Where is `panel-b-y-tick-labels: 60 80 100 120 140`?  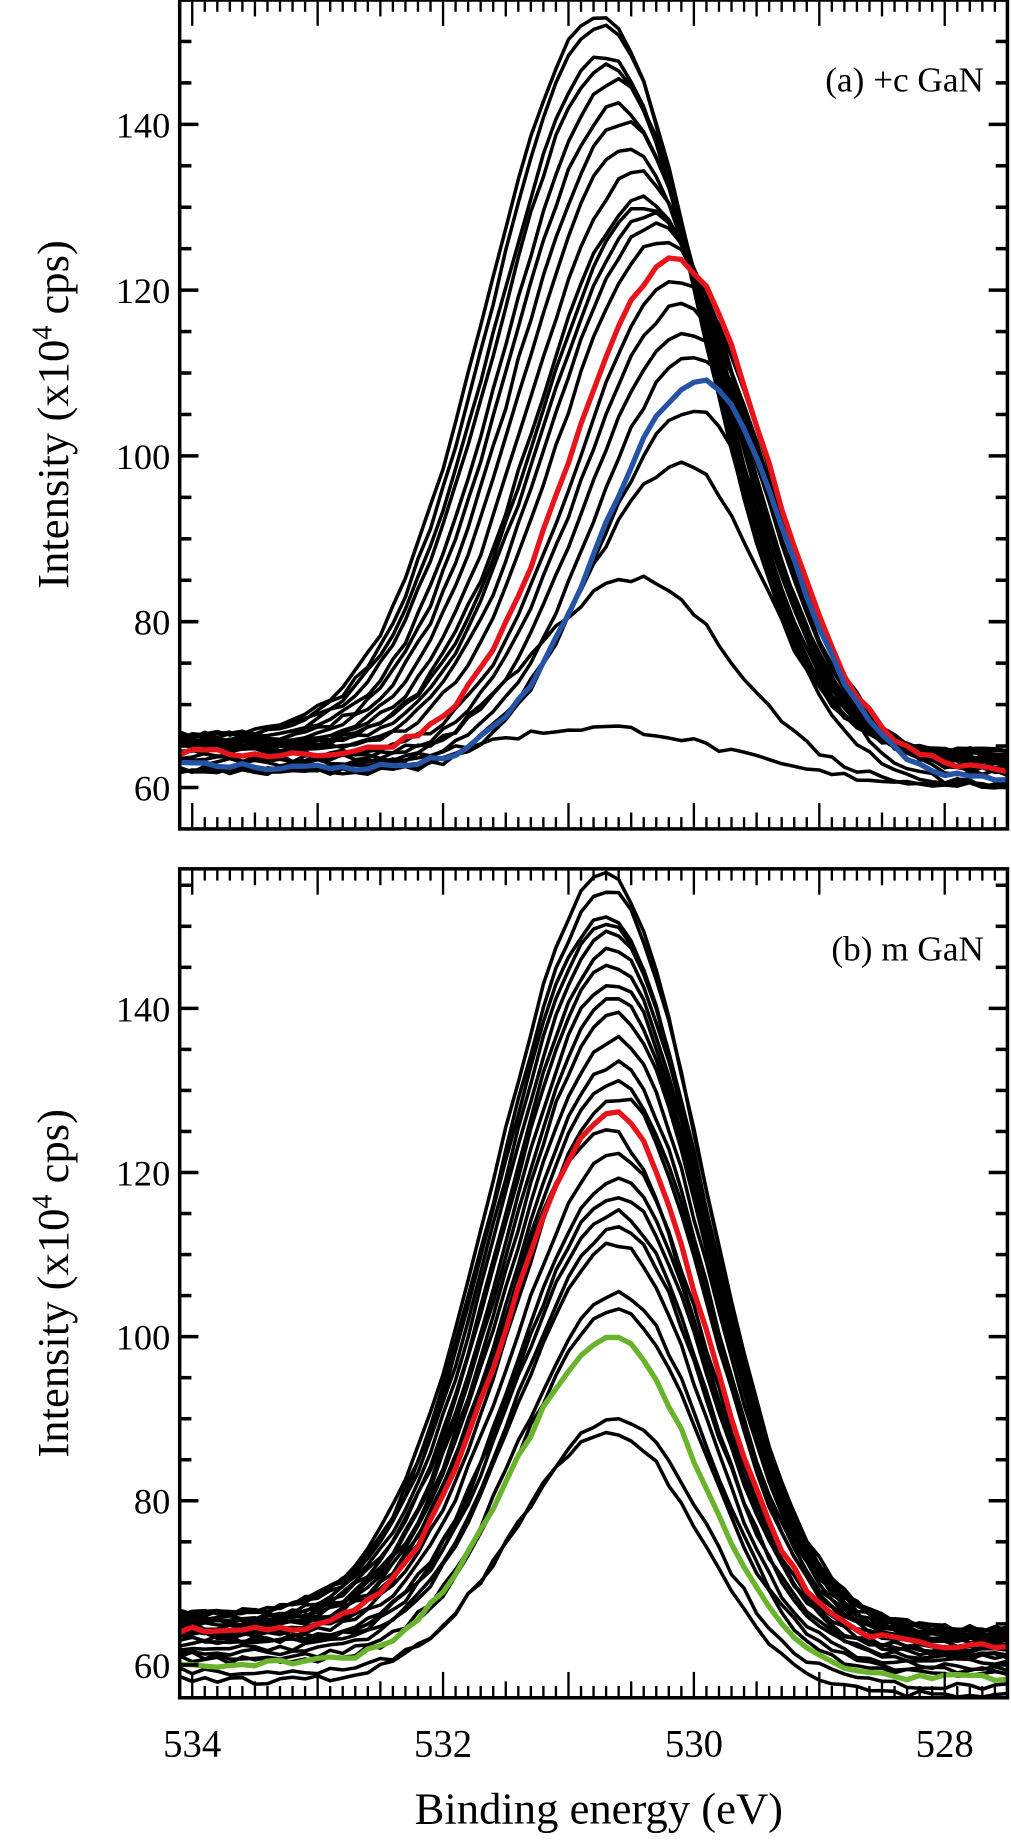
panel-b-y-tick-labels: 60 80 100 120 140 is located at coordinates (143, 1337).